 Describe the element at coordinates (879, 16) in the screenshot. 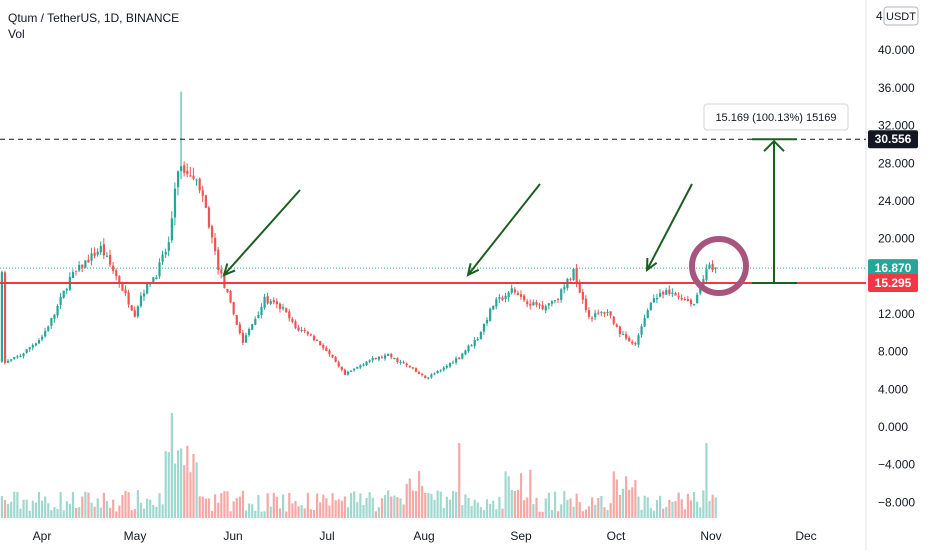

I see `currency-prefix: 4` at that location.